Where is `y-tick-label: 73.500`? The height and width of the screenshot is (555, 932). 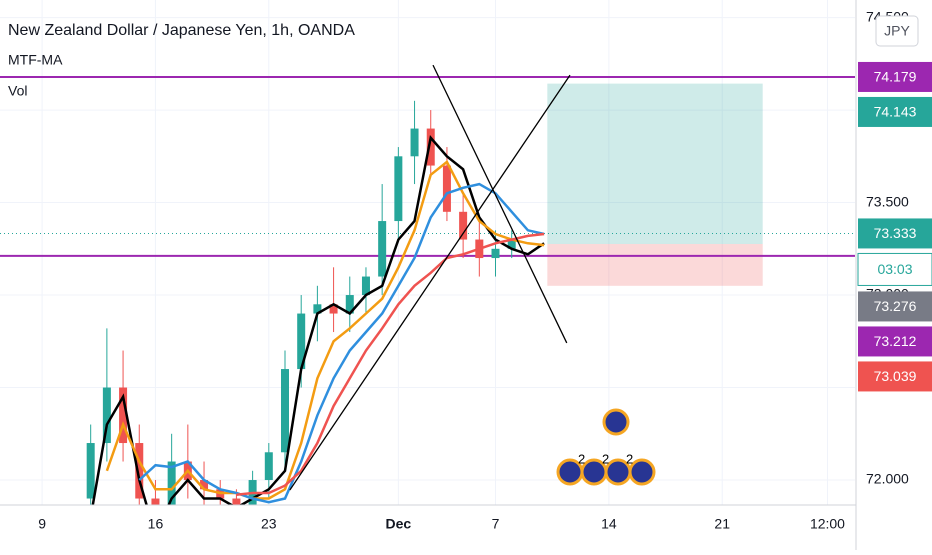
y-tick-label: 73.500 is located at coordinates (887, 201).